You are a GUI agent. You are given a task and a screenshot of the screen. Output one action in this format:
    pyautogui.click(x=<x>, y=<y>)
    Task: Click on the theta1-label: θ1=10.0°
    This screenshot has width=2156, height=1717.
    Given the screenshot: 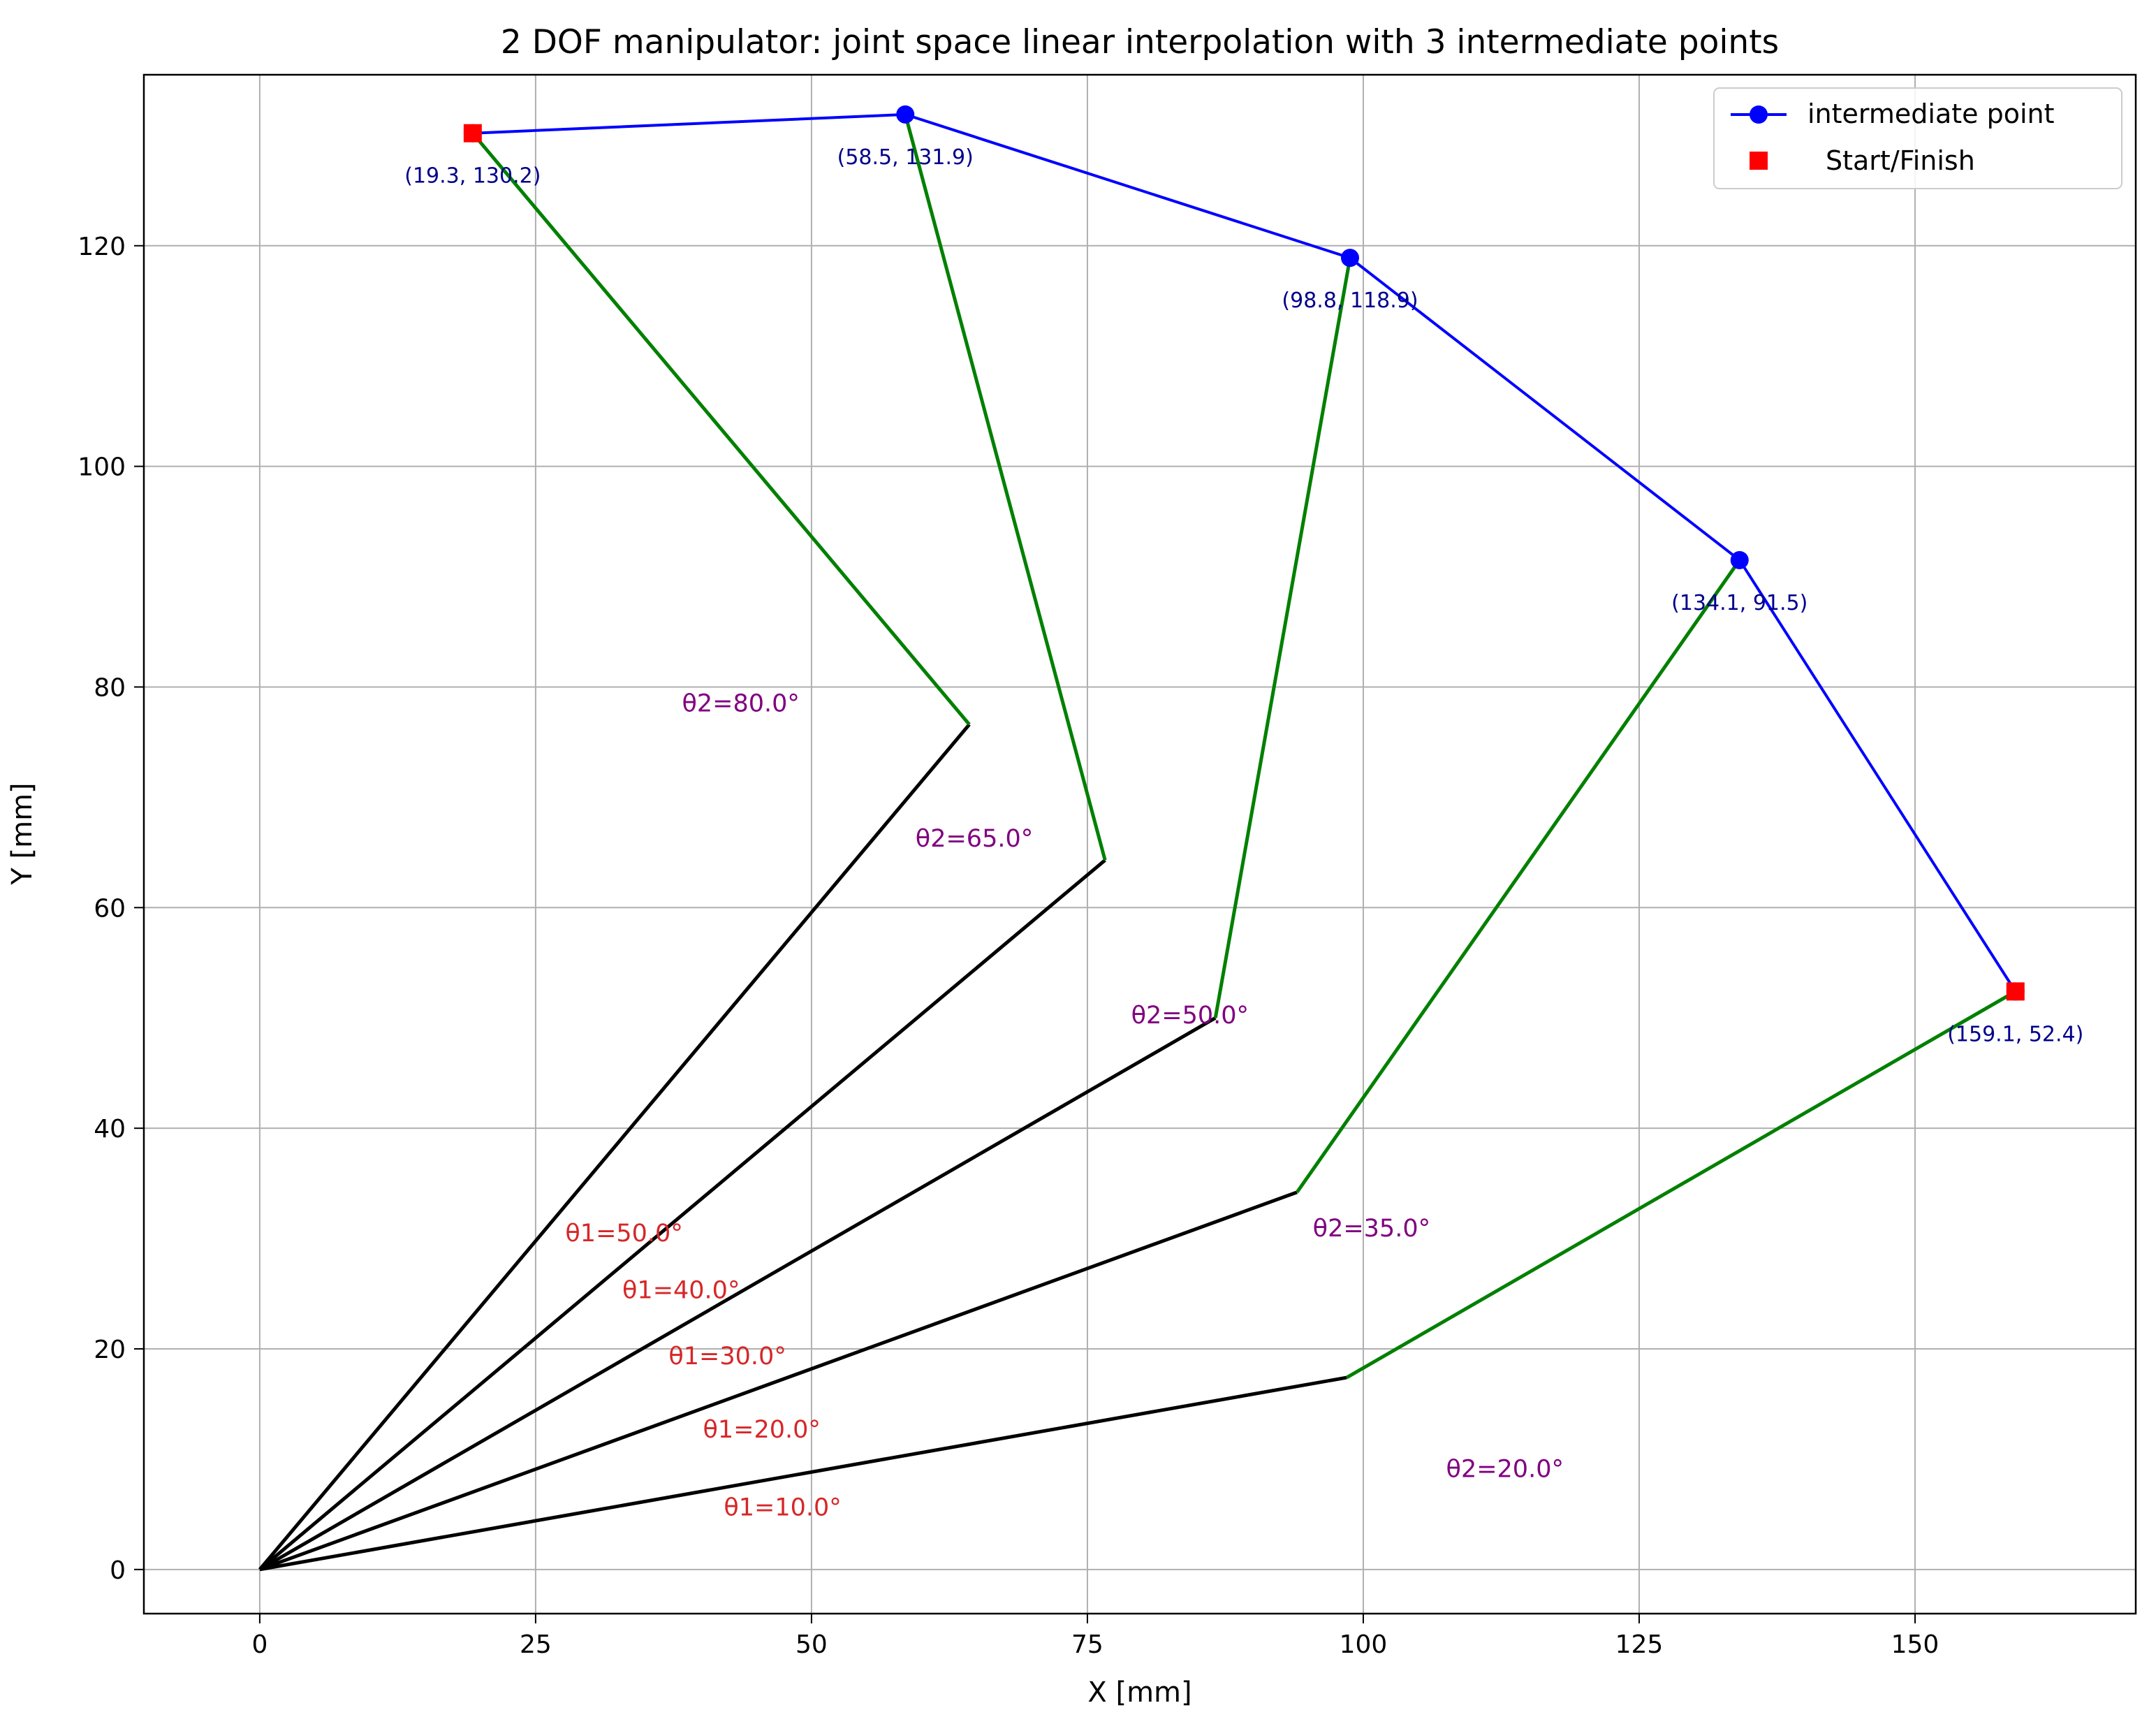 What is the action you would take?
    pyautogui.click(x=782, y=1507)
    